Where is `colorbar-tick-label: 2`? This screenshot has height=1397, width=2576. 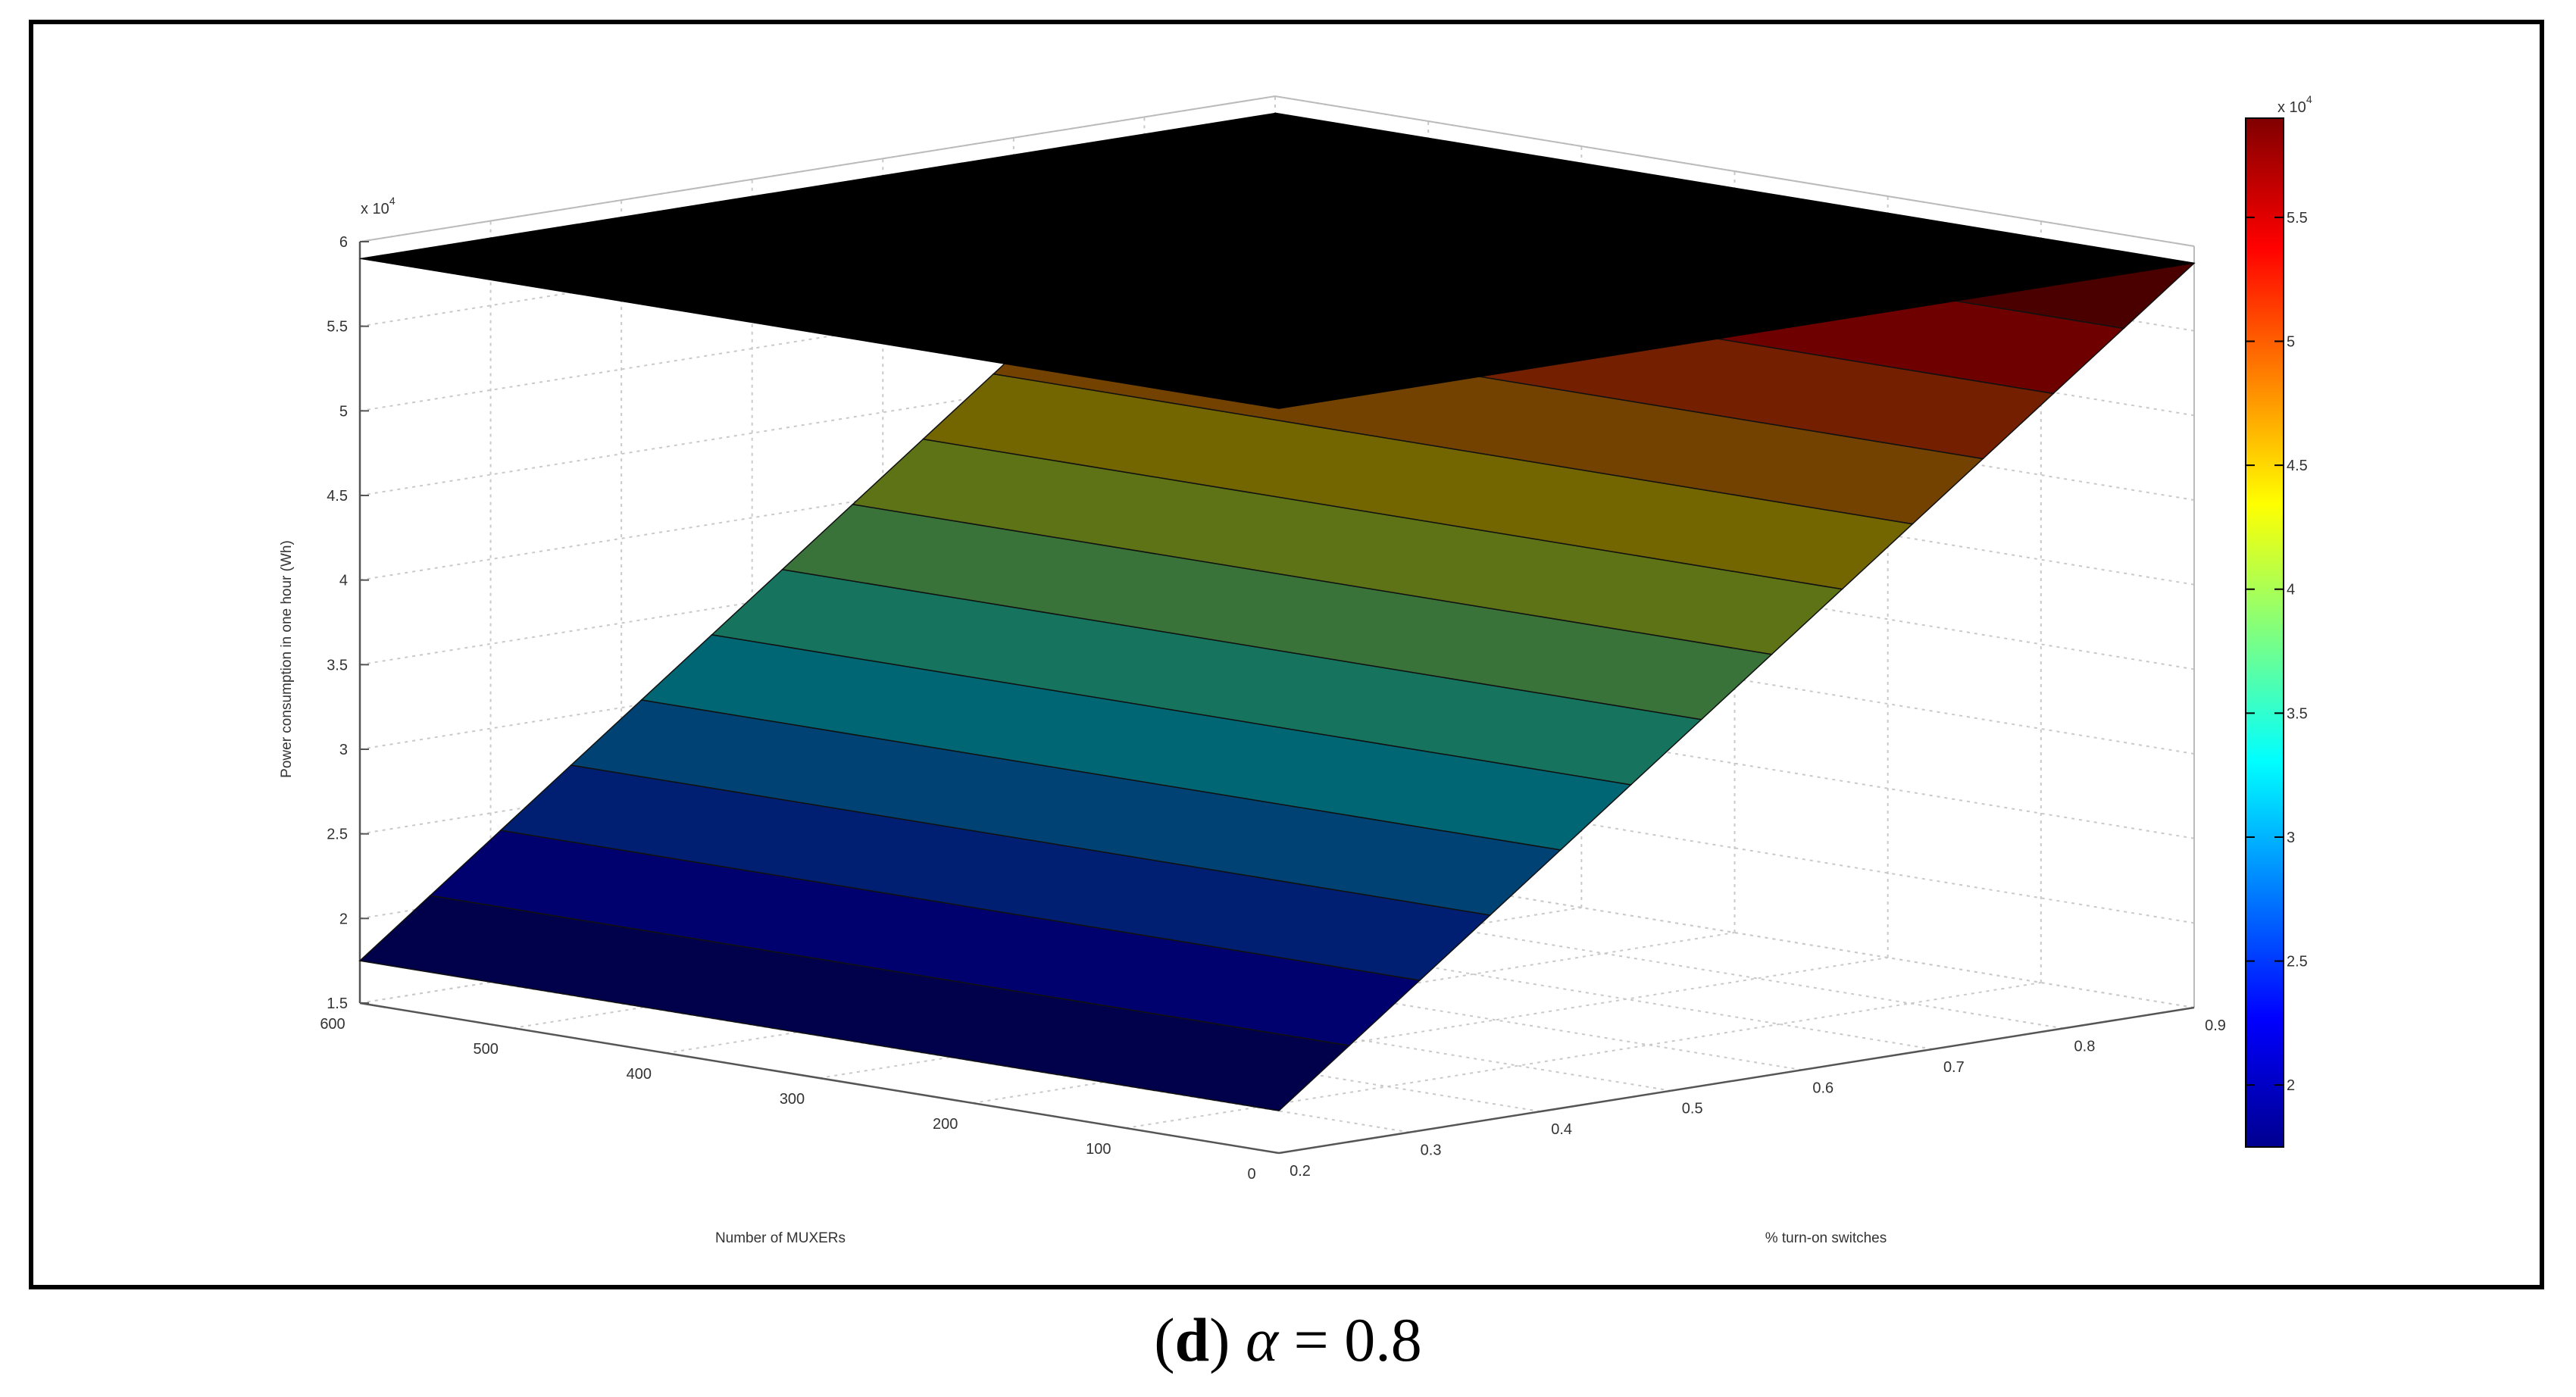 colorbar-tick-label: 2 is located at coordinates (2291, 1085).